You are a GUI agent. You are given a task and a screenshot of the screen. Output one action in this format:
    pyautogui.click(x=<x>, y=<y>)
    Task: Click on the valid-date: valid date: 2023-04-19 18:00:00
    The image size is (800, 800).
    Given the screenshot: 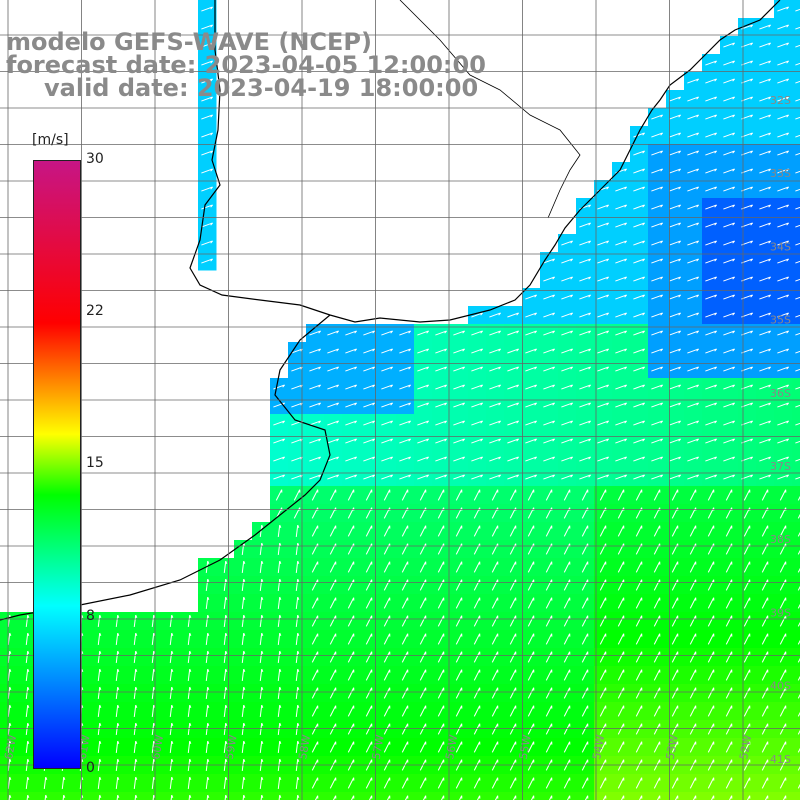 What is the action you would take?
    pyautogui.click(x=261, y=88)
    